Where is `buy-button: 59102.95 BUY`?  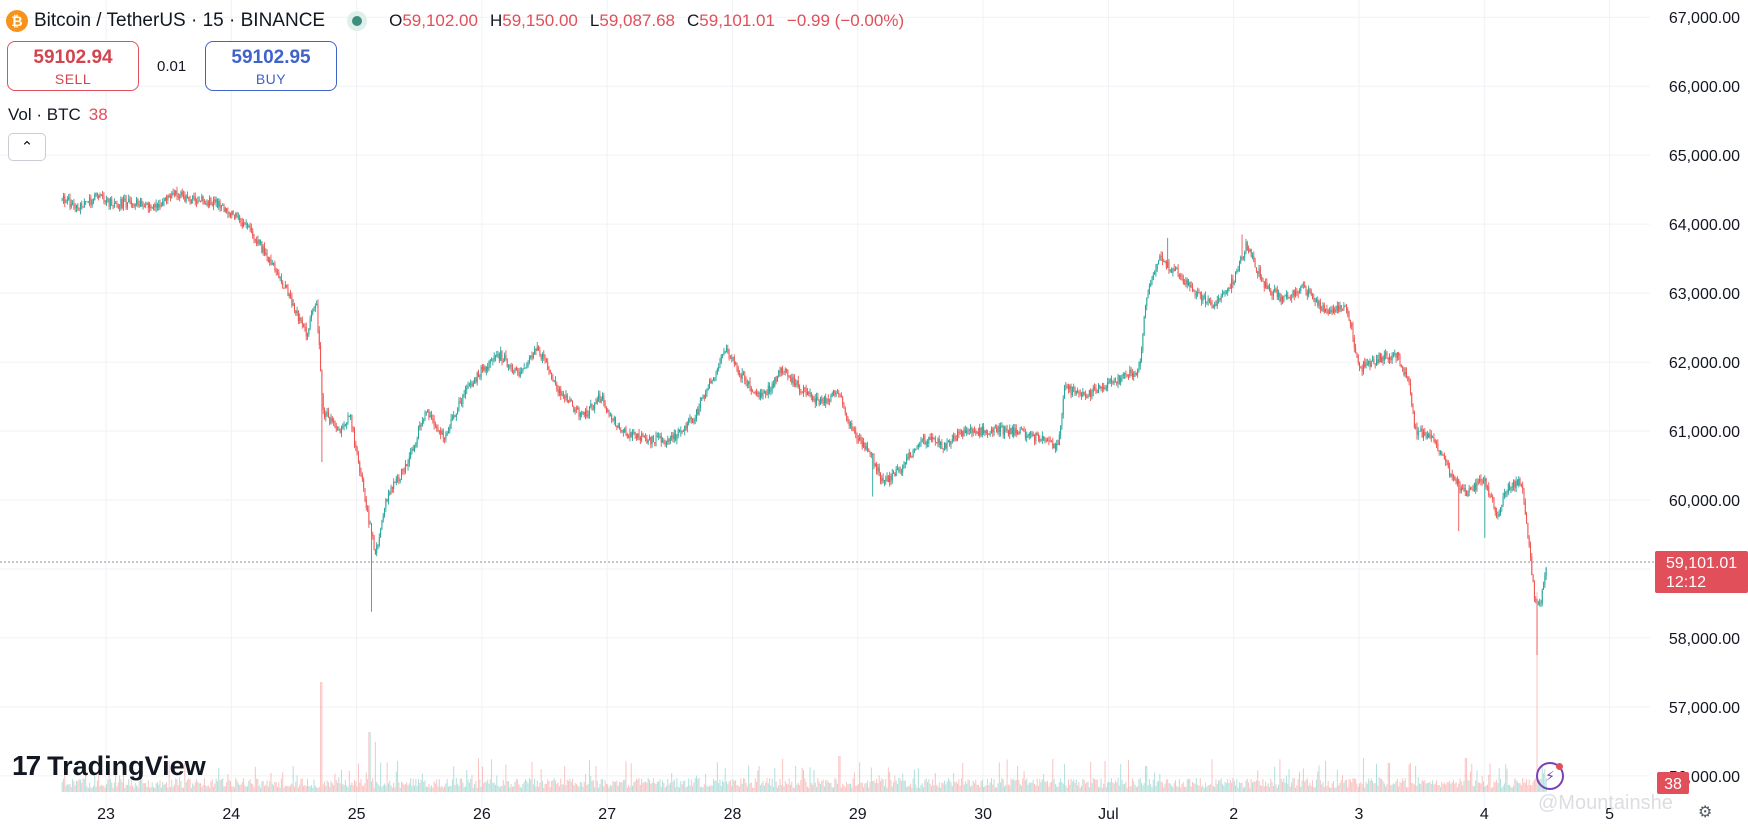 buy-button: 59102.95 BUY is located at coordinates (271, 66).